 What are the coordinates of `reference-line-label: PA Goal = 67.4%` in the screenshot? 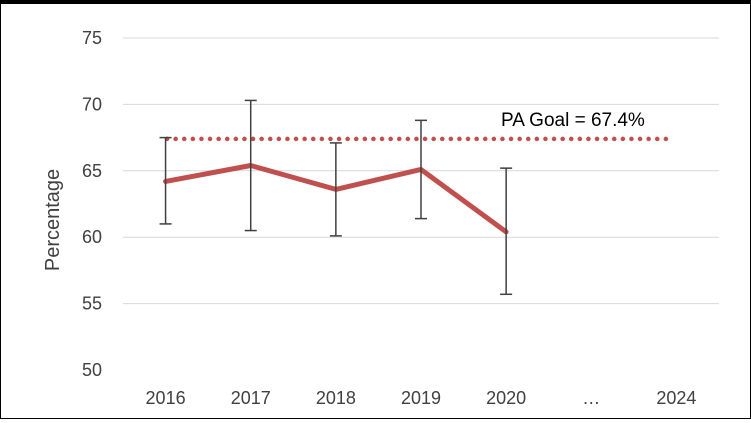 It's located at (573, 120).